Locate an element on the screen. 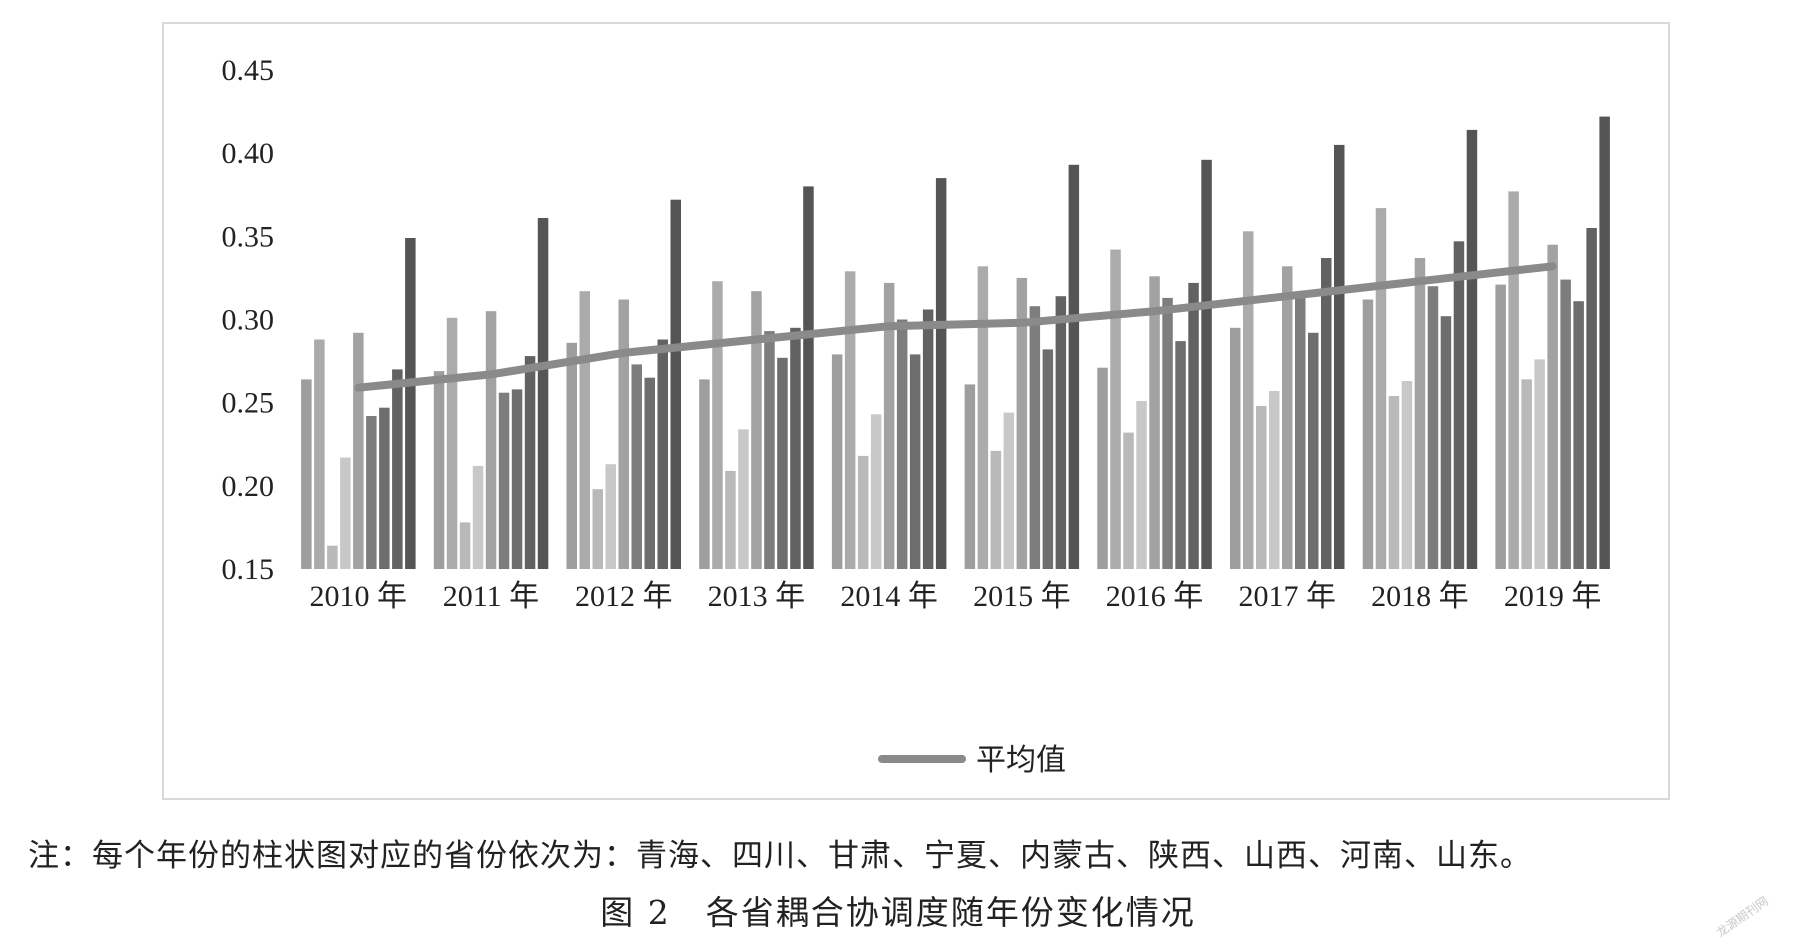 This screenshot has width=1796, height=945. y-tick-label: 0.45 is located at coordinates (248, 70).